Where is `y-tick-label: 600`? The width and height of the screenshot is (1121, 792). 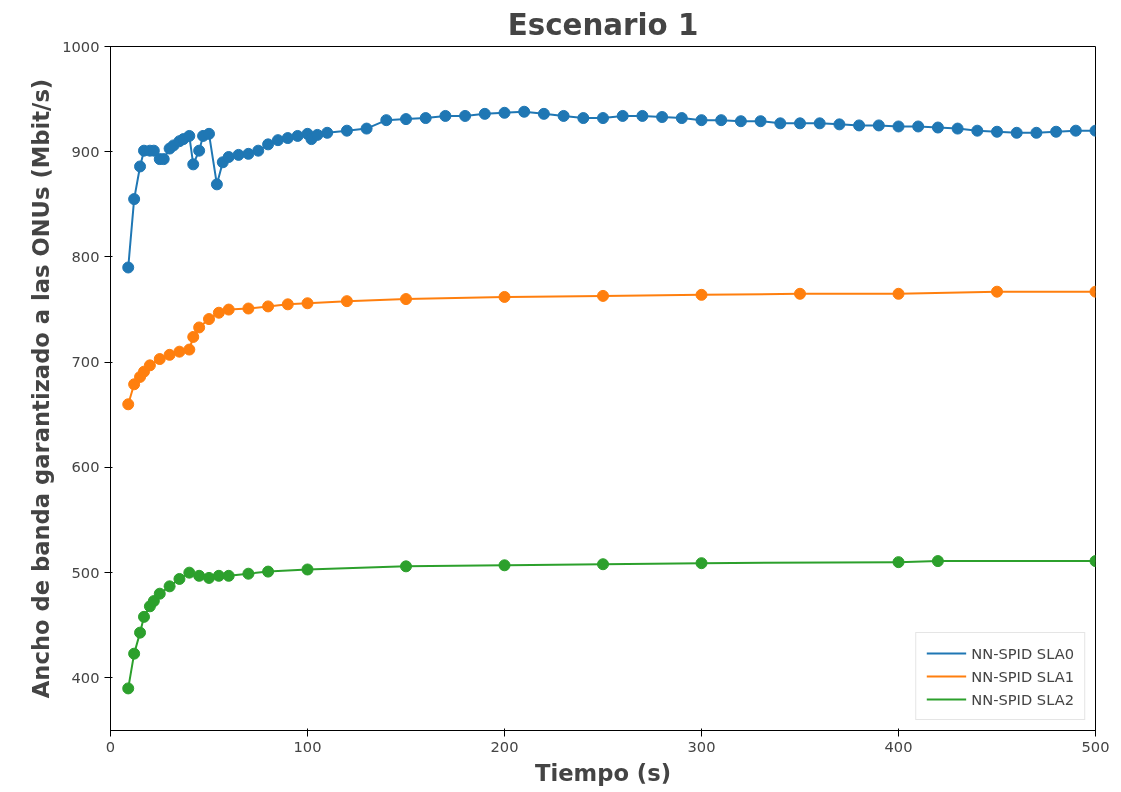 y-tick-label: 600 is located at coordinates (85, 467).